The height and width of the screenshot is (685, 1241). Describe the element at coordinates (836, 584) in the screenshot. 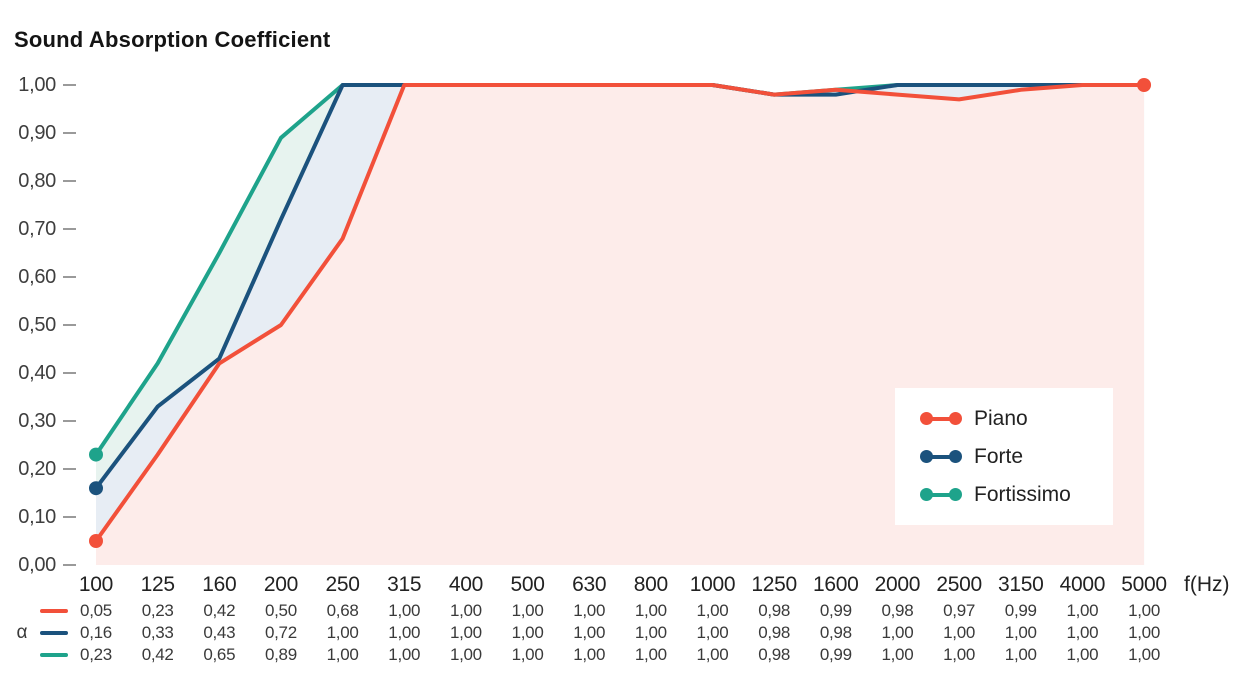

I see `x-tick-label: 1600` at that location.